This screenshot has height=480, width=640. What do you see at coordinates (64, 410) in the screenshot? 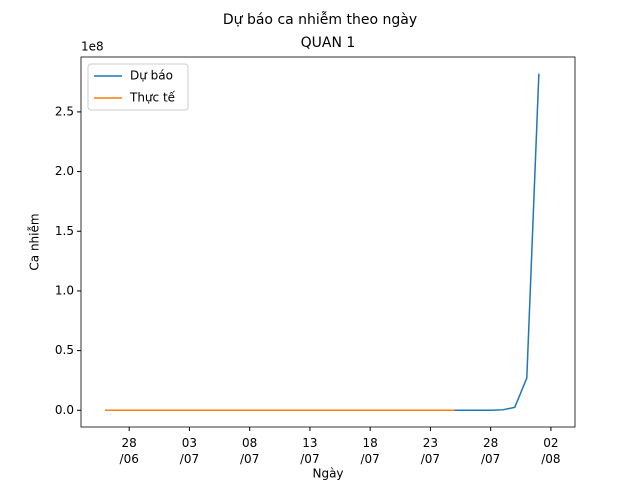
I see `y-tick-label: 0.0` at bounding box center [64, 410].